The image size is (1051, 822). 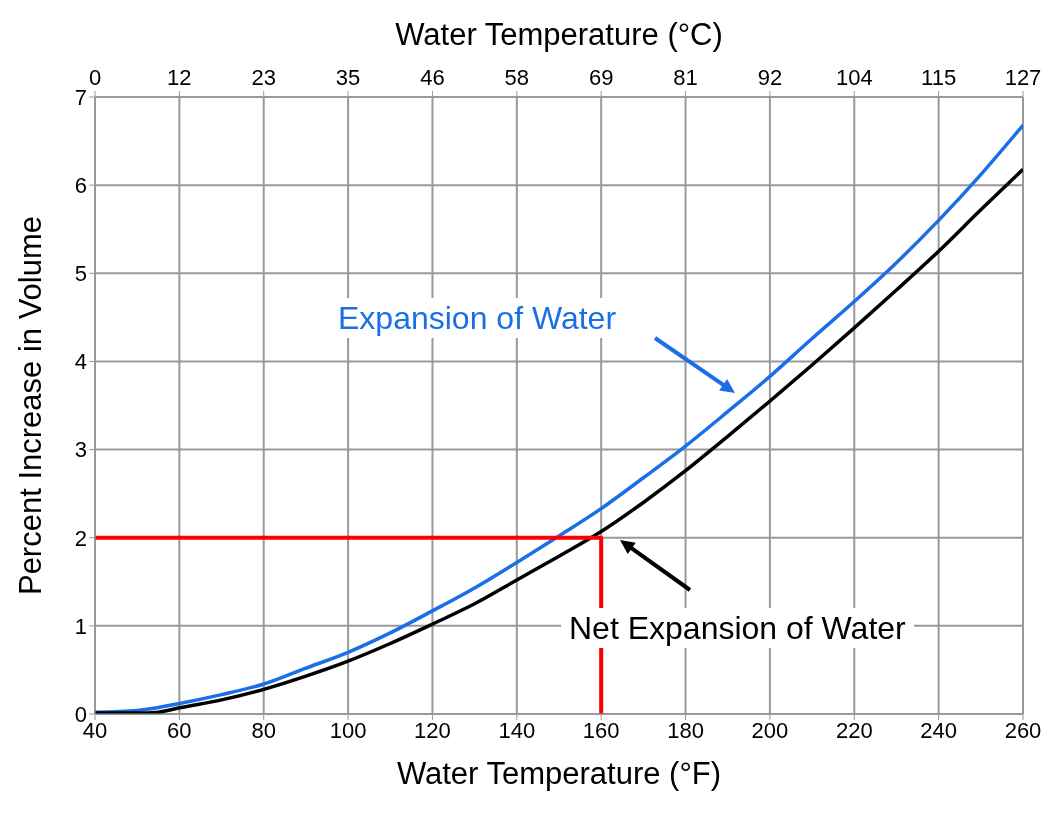 I want to click on x-tick-label: 140, so click(x=517, y=730).